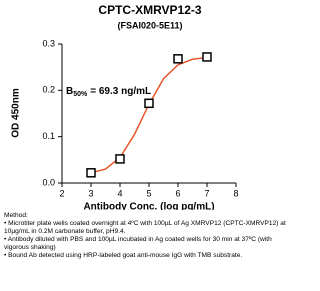 Image resolution: width=320 pixels, height=291 pixels. Describe the element at coordinates (120, 91) in the screenshot. I see `annotation-rest: = 69.3 ng/mL` at that location.